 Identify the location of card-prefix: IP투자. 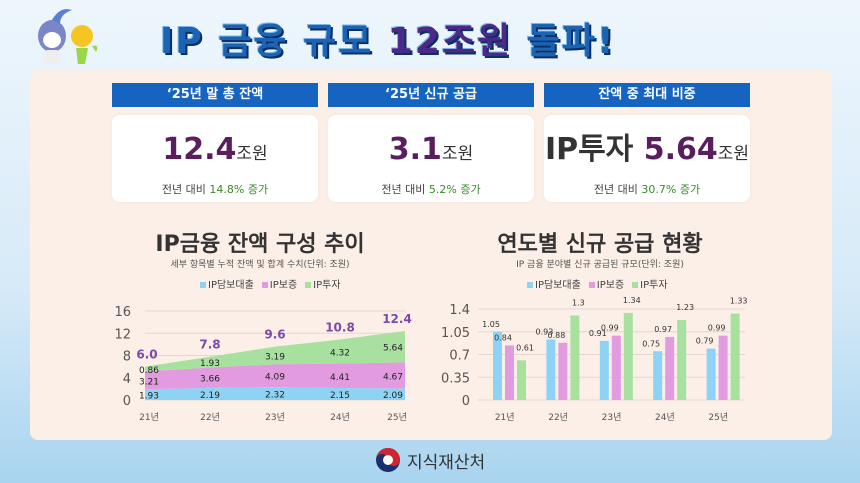
(594, 149).